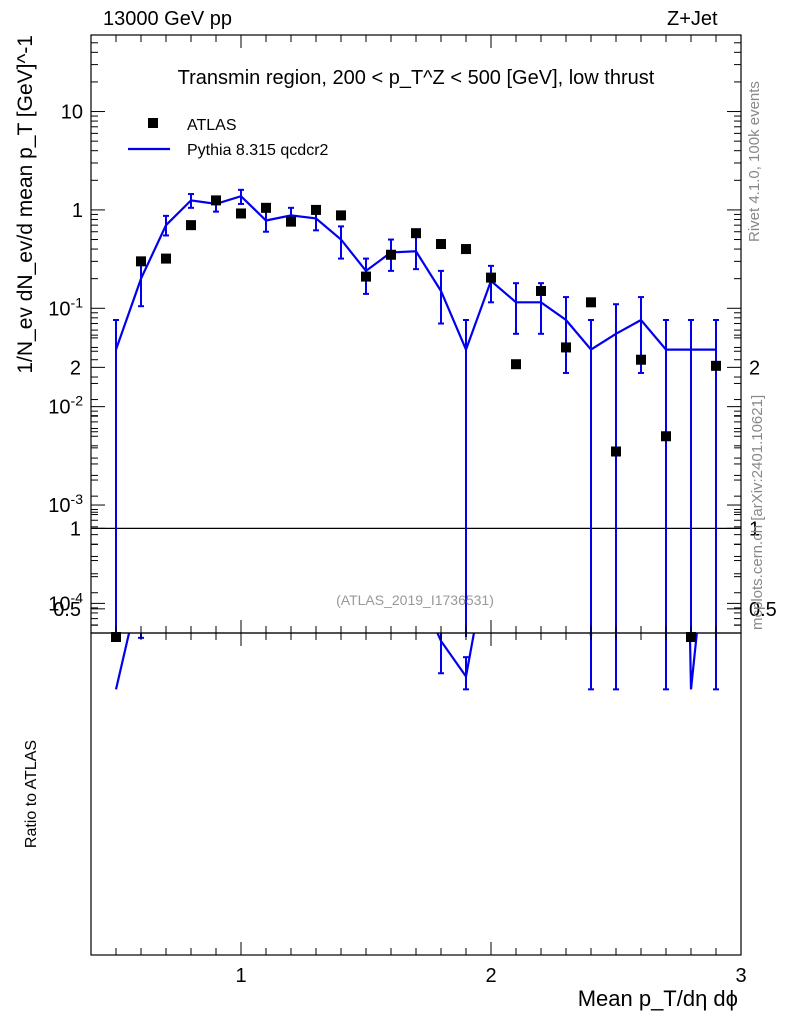 The image size is (786, 1024). What do you see at coordinates (757, 512) in the screenshot?
I see `mcplots-label: mcplots.cern.ch [arXiv:2401.10621]` at bounding box center [757, 512].